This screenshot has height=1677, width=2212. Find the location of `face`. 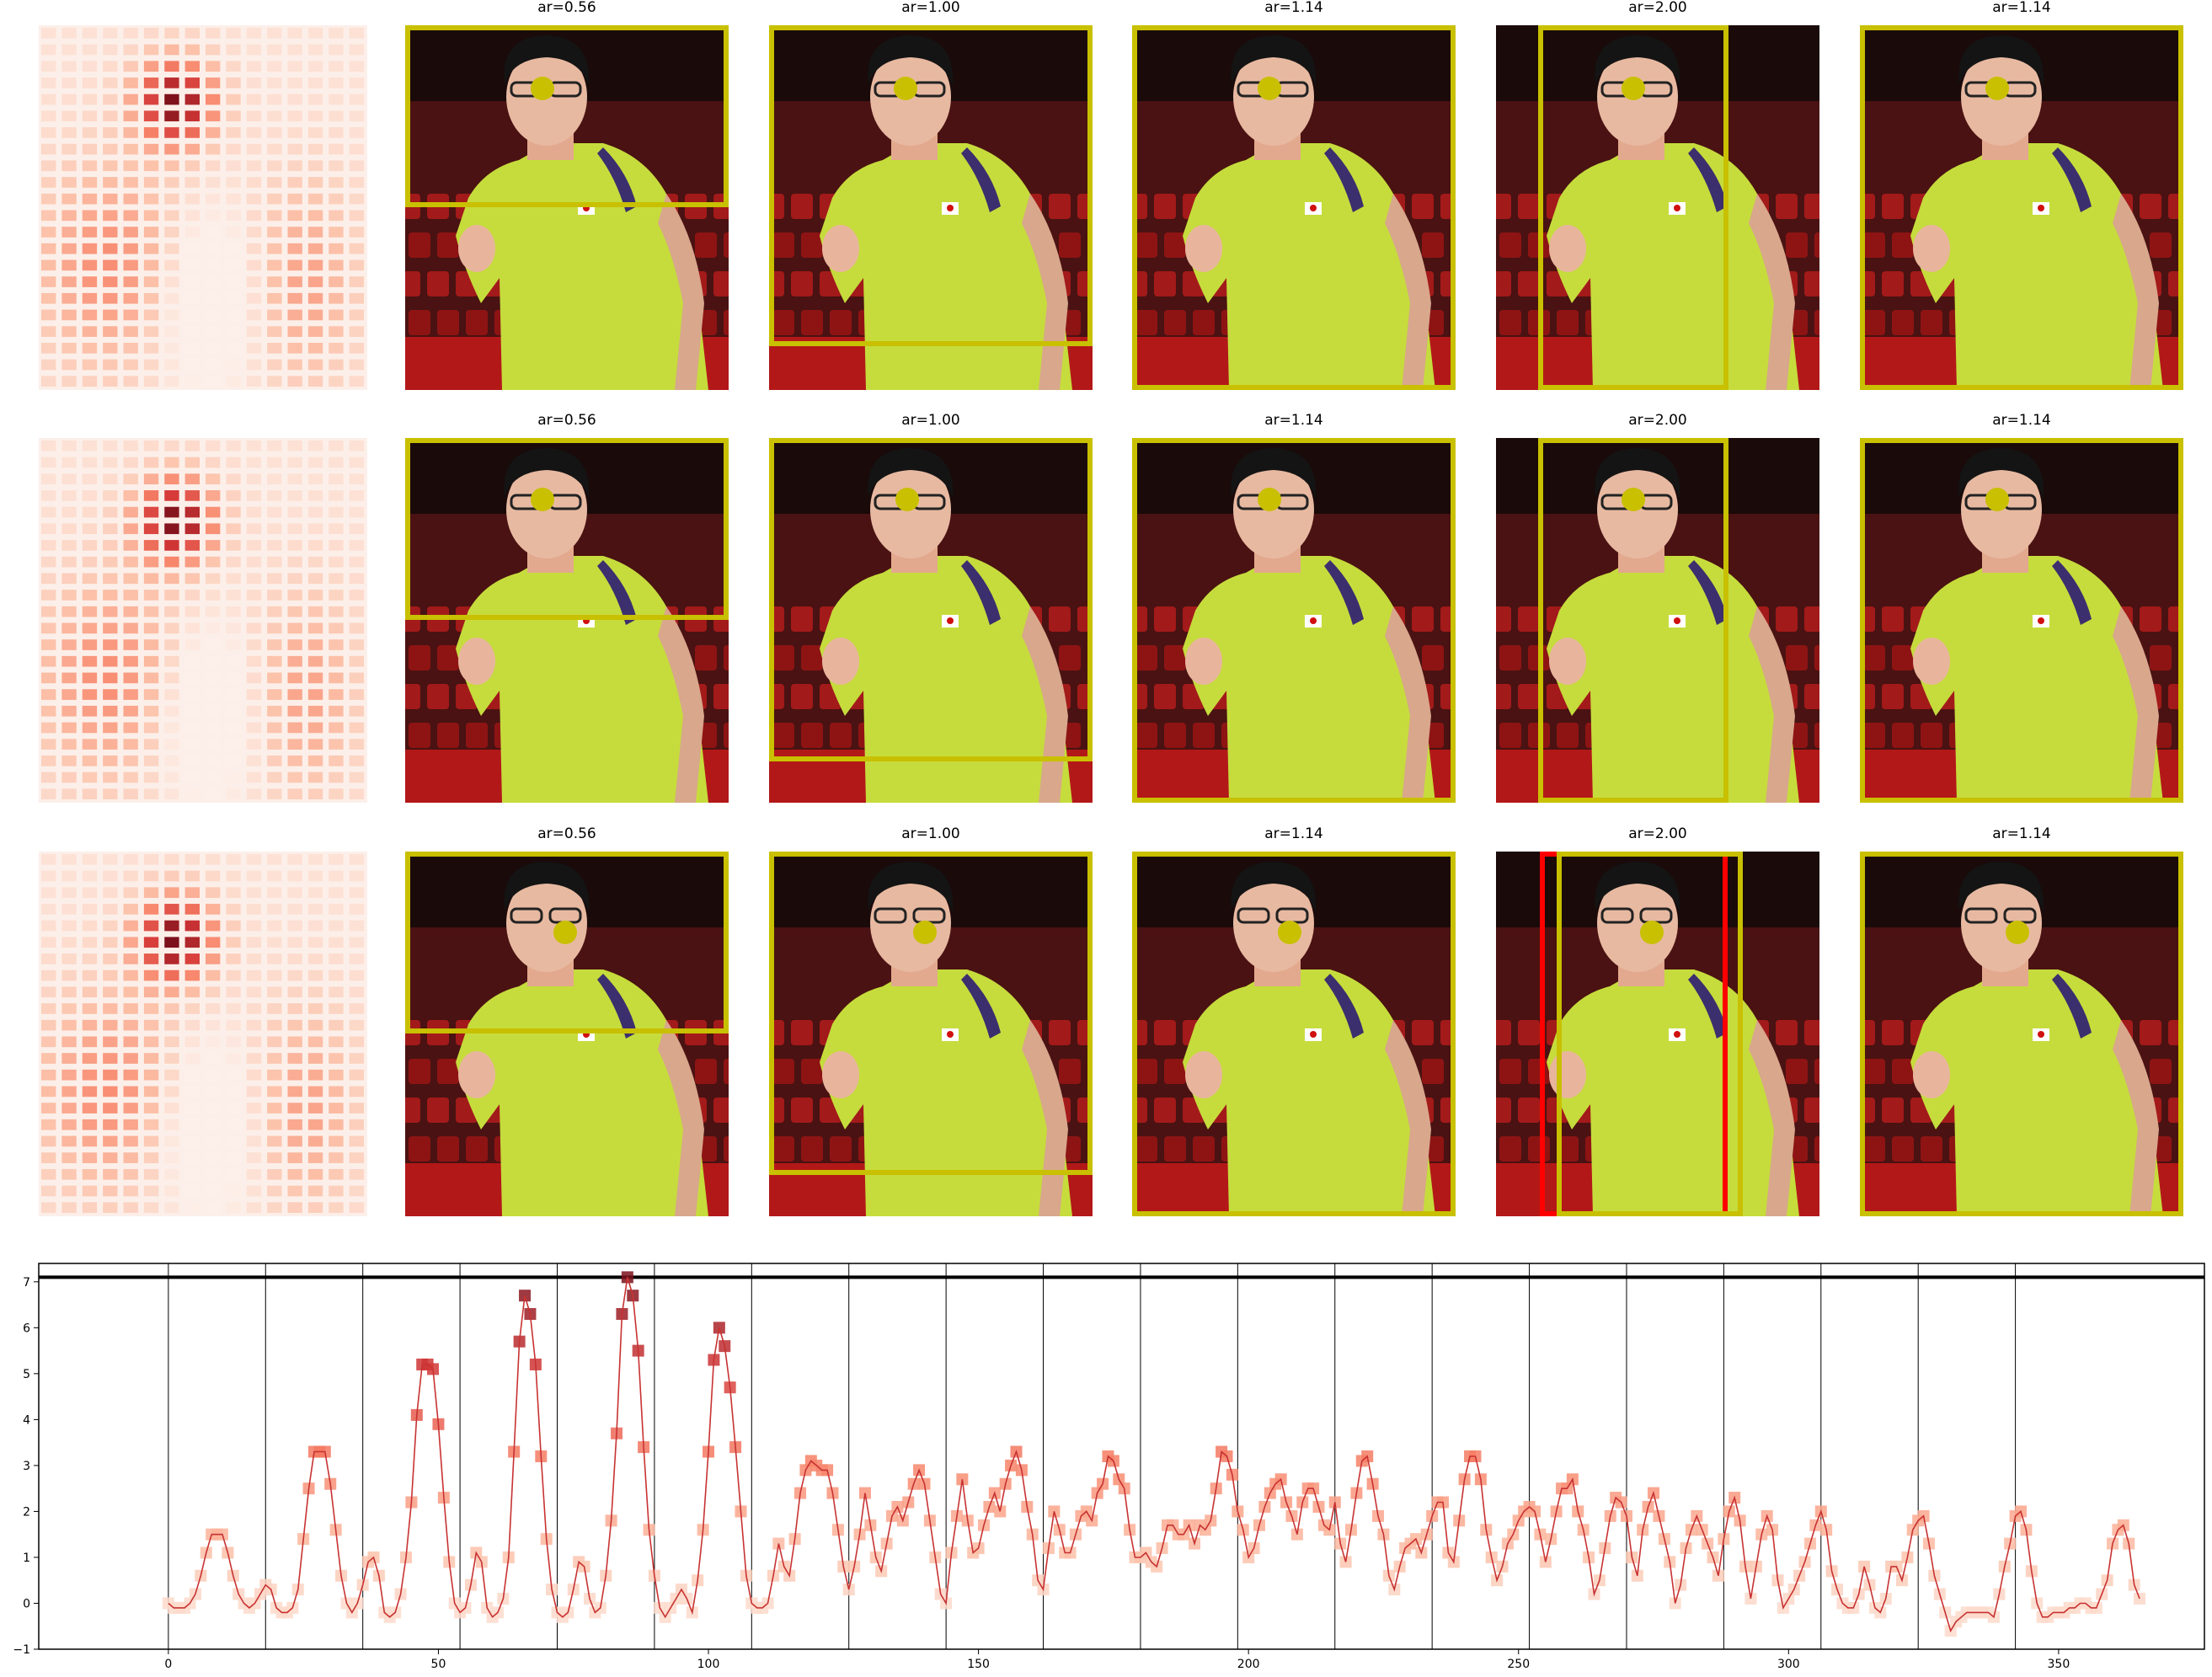

face is located at coordinates (2001, 923).